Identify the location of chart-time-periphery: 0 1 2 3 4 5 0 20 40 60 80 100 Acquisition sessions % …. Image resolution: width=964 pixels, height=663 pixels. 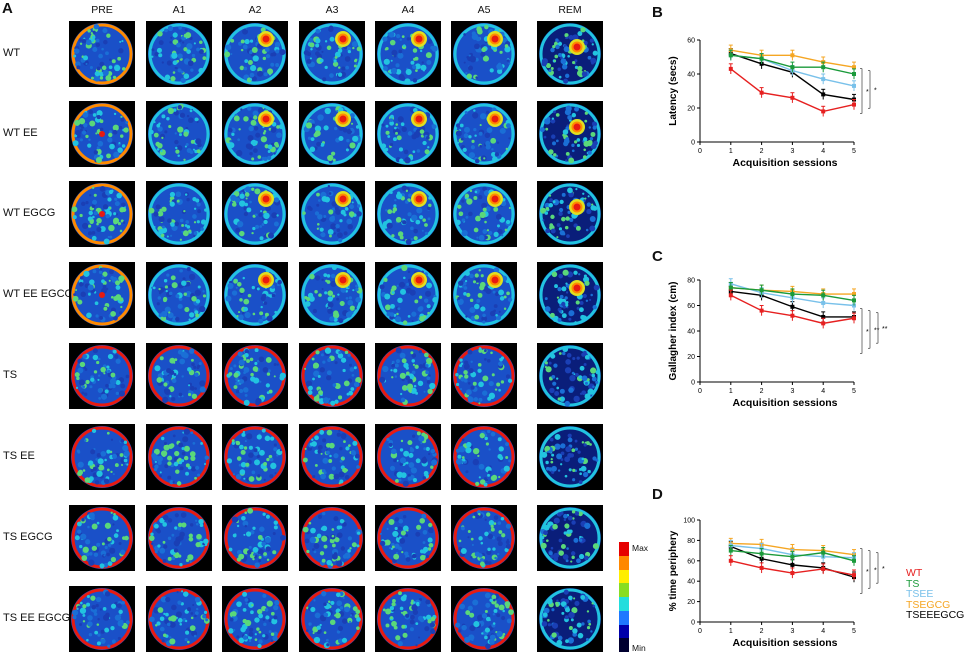
(789, 582).